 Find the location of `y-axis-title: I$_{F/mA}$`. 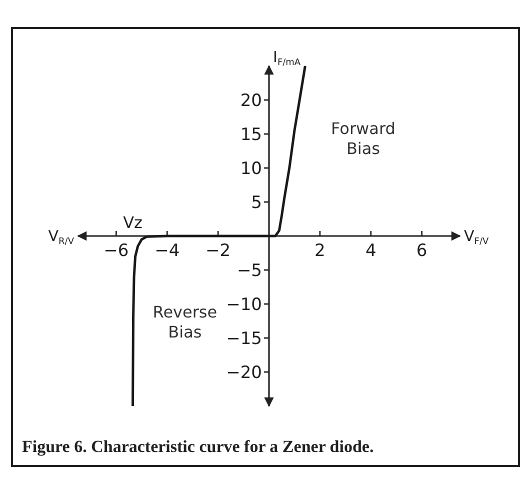

y-axis-title: I$_{F/mA}$ is located at coordinates (287, 58).